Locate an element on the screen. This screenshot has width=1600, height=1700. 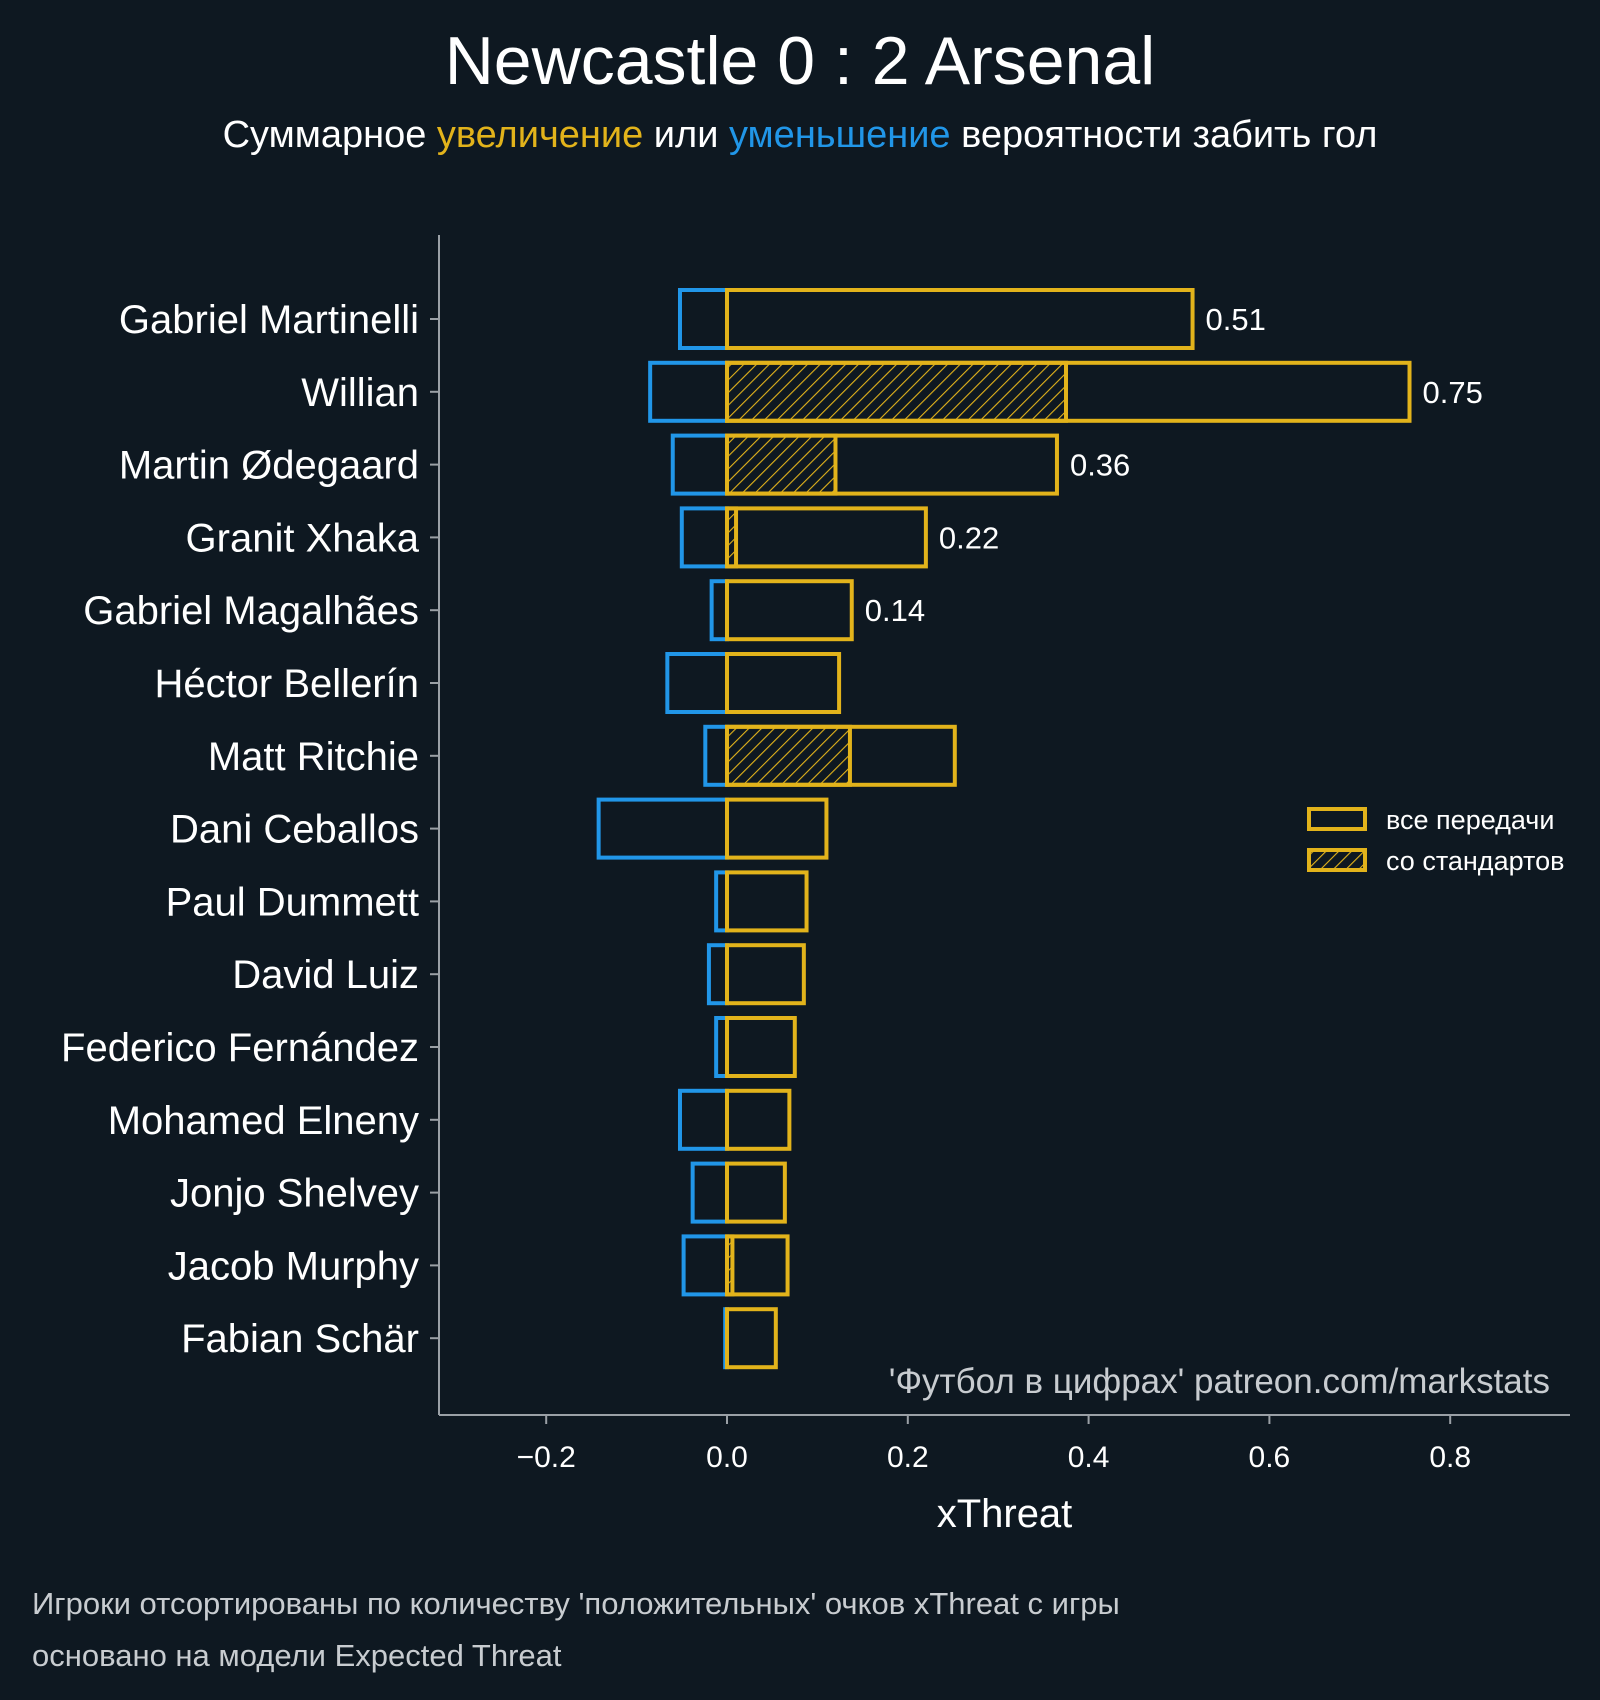
chart-title: Newcastle 0 : 2 Arsenal is located at coordinates (800, 61).